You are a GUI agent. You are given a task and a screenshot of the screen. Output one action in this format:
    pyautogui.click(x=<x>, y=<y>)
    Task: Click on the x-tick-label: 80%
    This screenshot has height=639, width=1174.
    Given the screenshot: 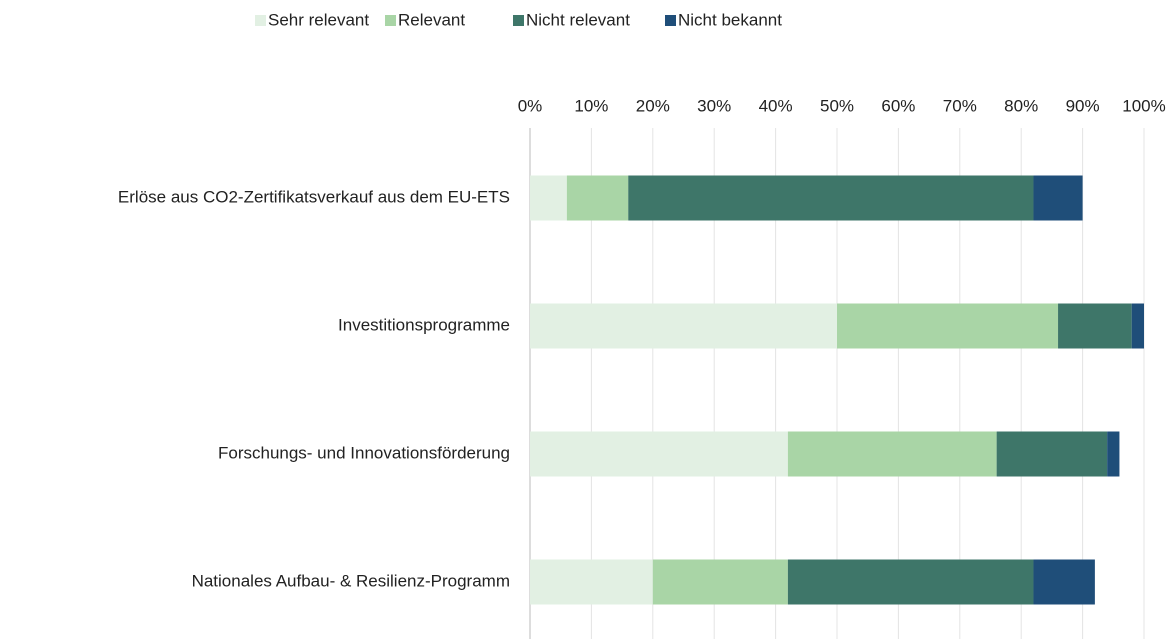 What is the action you would take?
    pyautogui.click(x=1021, y=105)
    